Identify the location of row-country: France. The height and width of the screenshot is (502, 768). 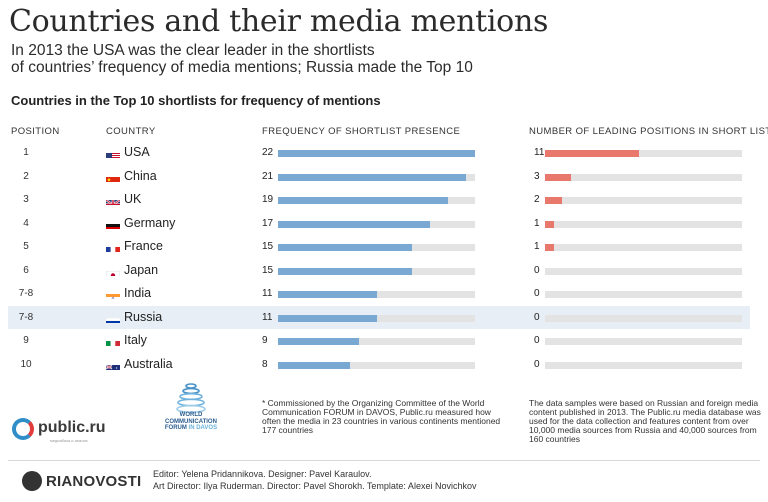
(143, 246).